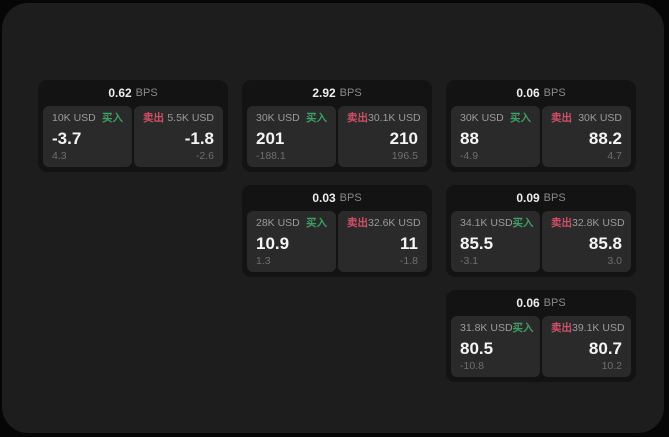  I want to click on buy-delta: 4.3, so click(59, 155).